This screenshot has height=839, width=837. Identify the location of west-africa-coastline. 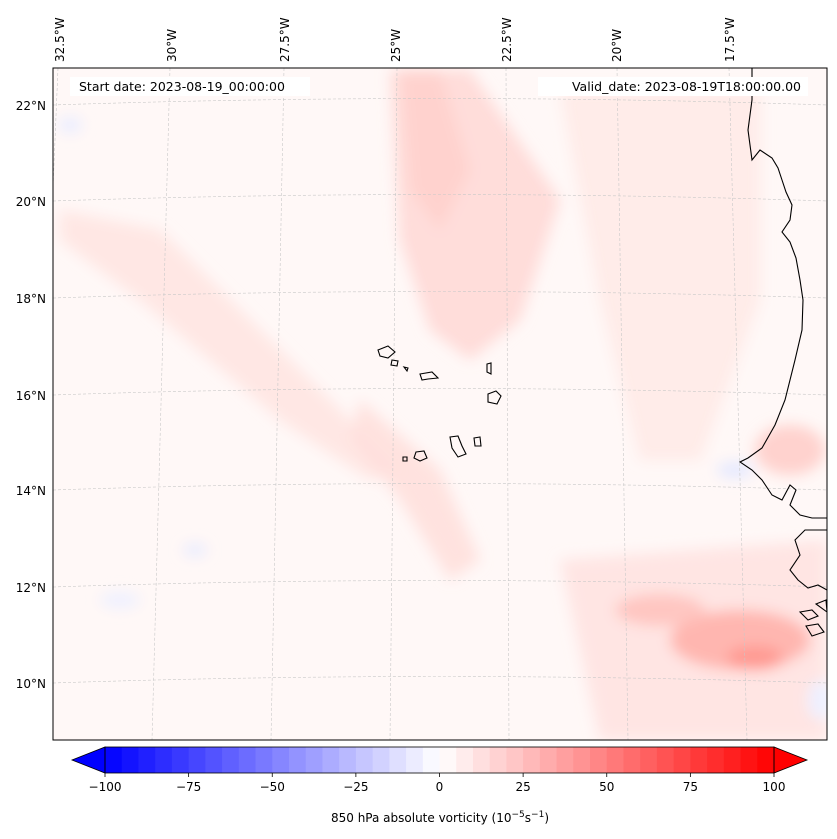
(782, 293).